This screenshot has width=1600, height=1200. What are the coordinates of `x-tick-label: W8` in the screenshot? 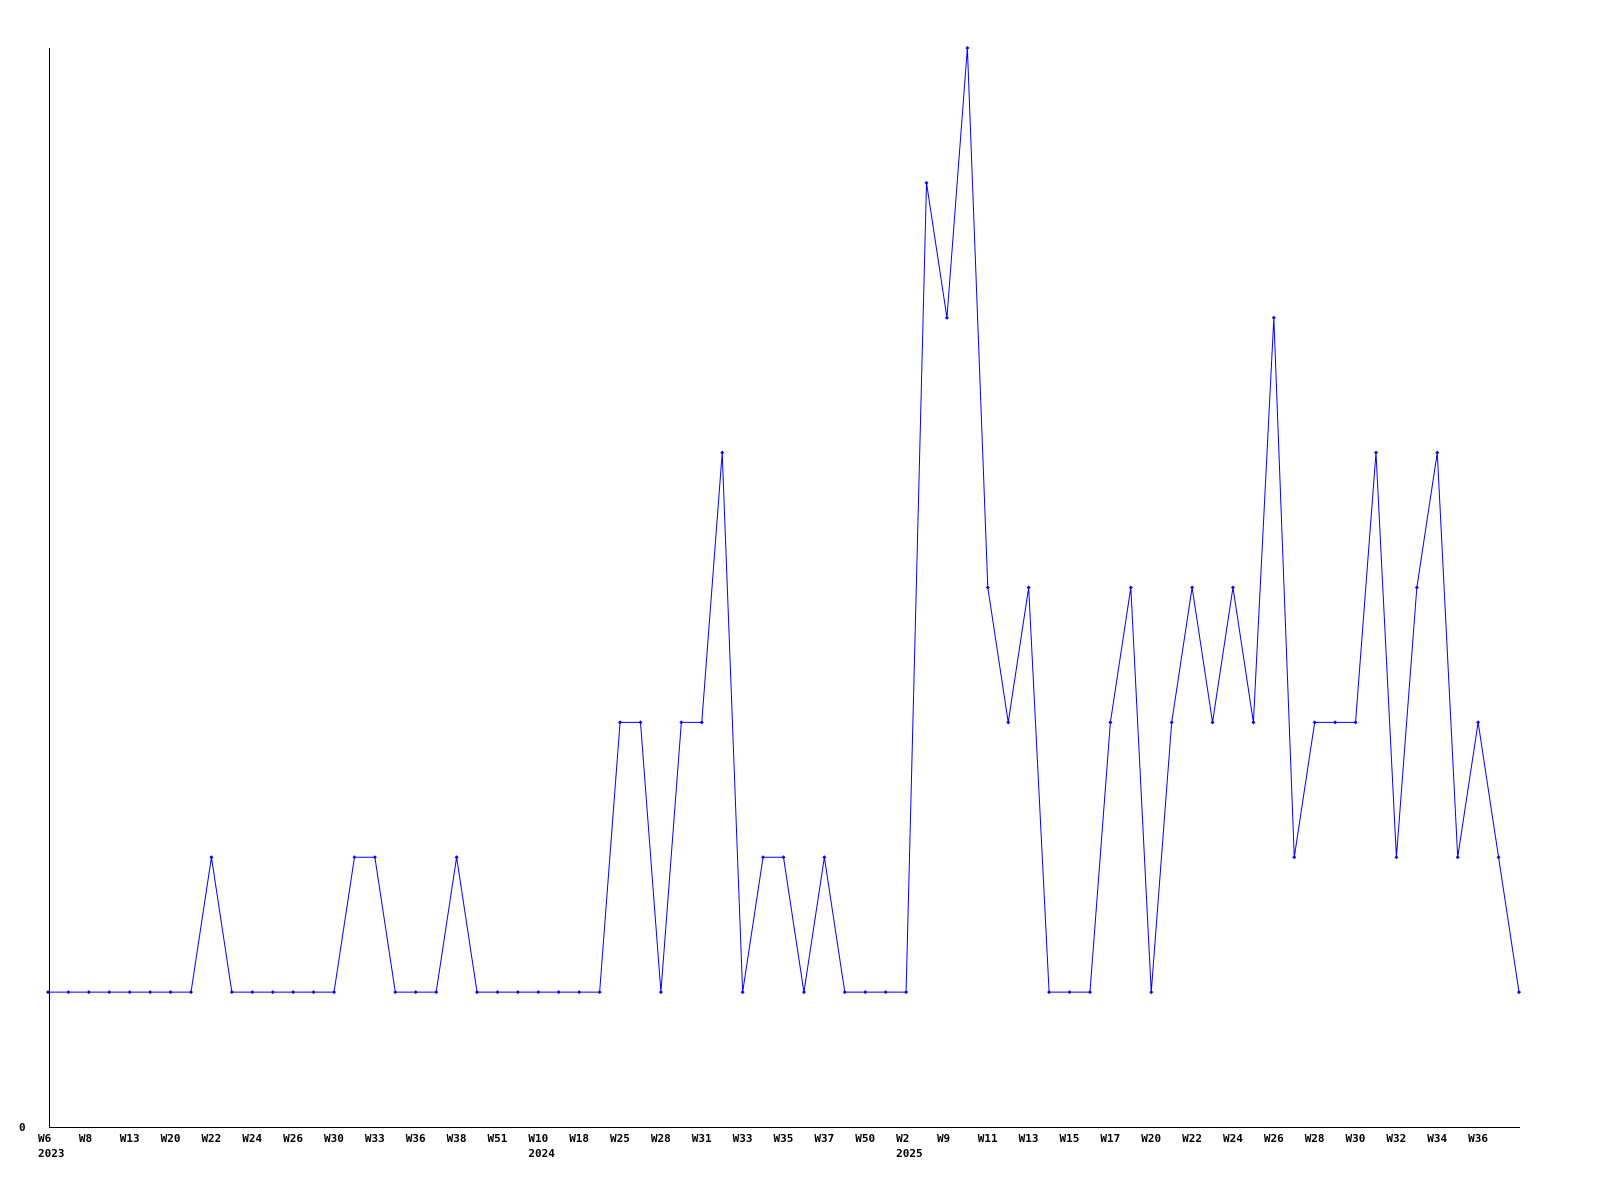 It's located at (85, 1138).